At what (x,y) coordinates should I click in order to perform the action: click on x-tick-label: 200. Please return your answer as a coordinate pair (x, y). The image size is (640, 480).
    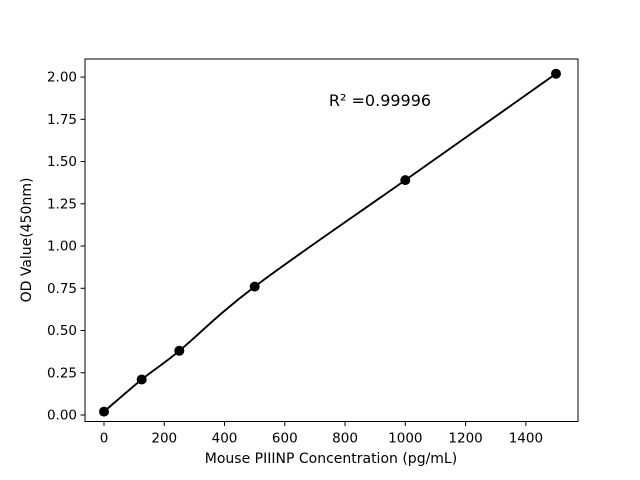
    Looking at the image, I should click on (164, 439).